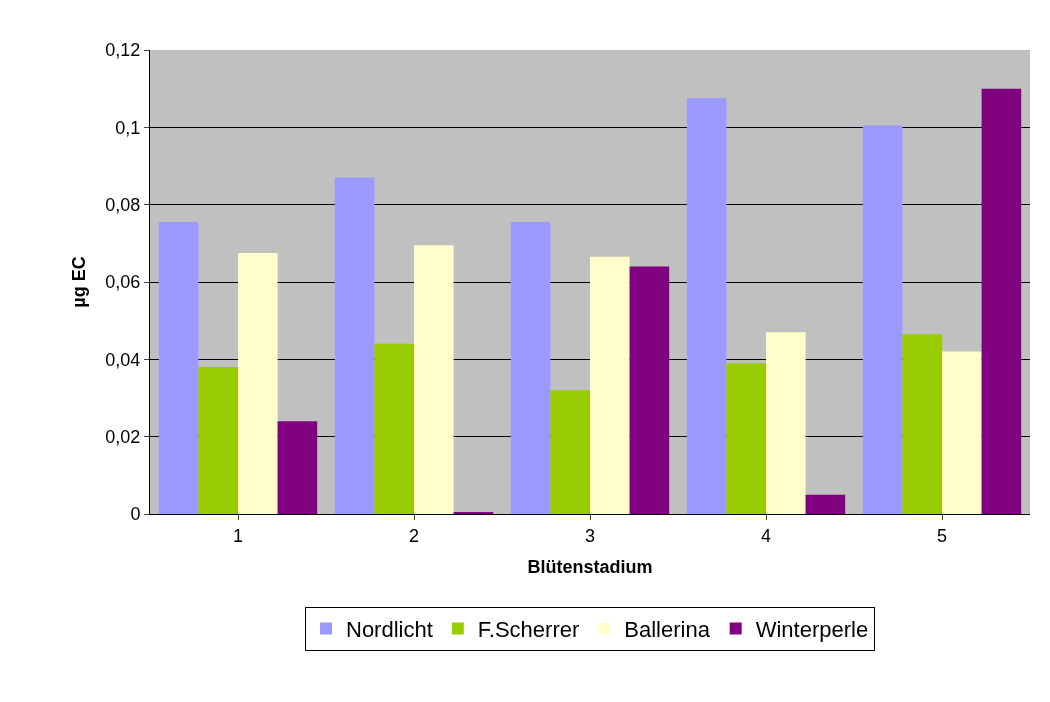  I want to click on y-tick-label: 0,04, so click(123, 359).